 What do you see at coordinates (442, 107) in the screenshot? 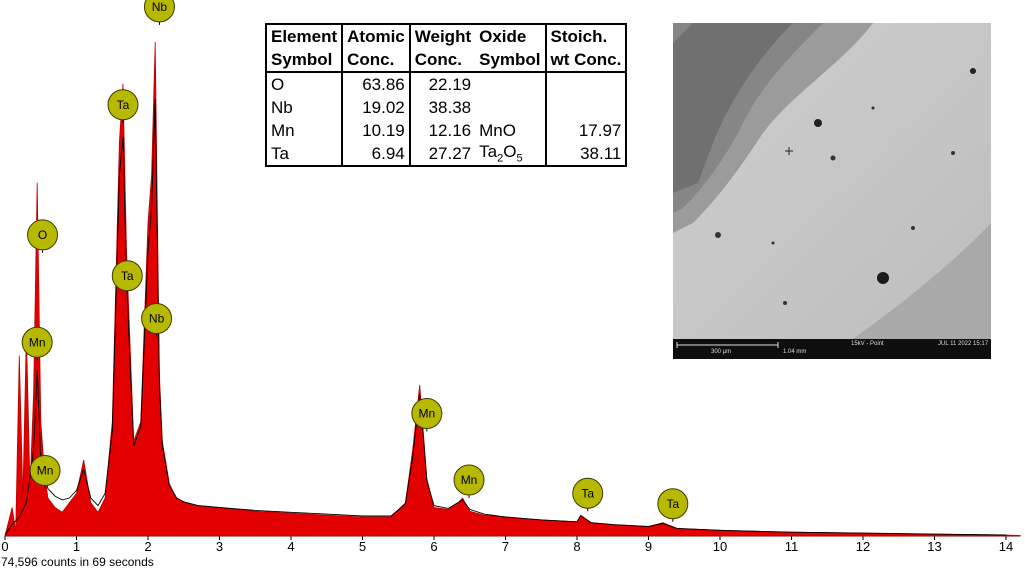
I see `cell-weight: 38.38` at bounding box center [442, 107].